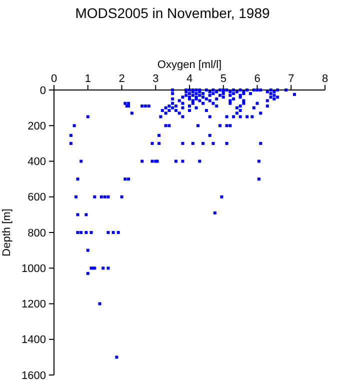  I want to click on x-tick-label: 1, so click(87, 79).